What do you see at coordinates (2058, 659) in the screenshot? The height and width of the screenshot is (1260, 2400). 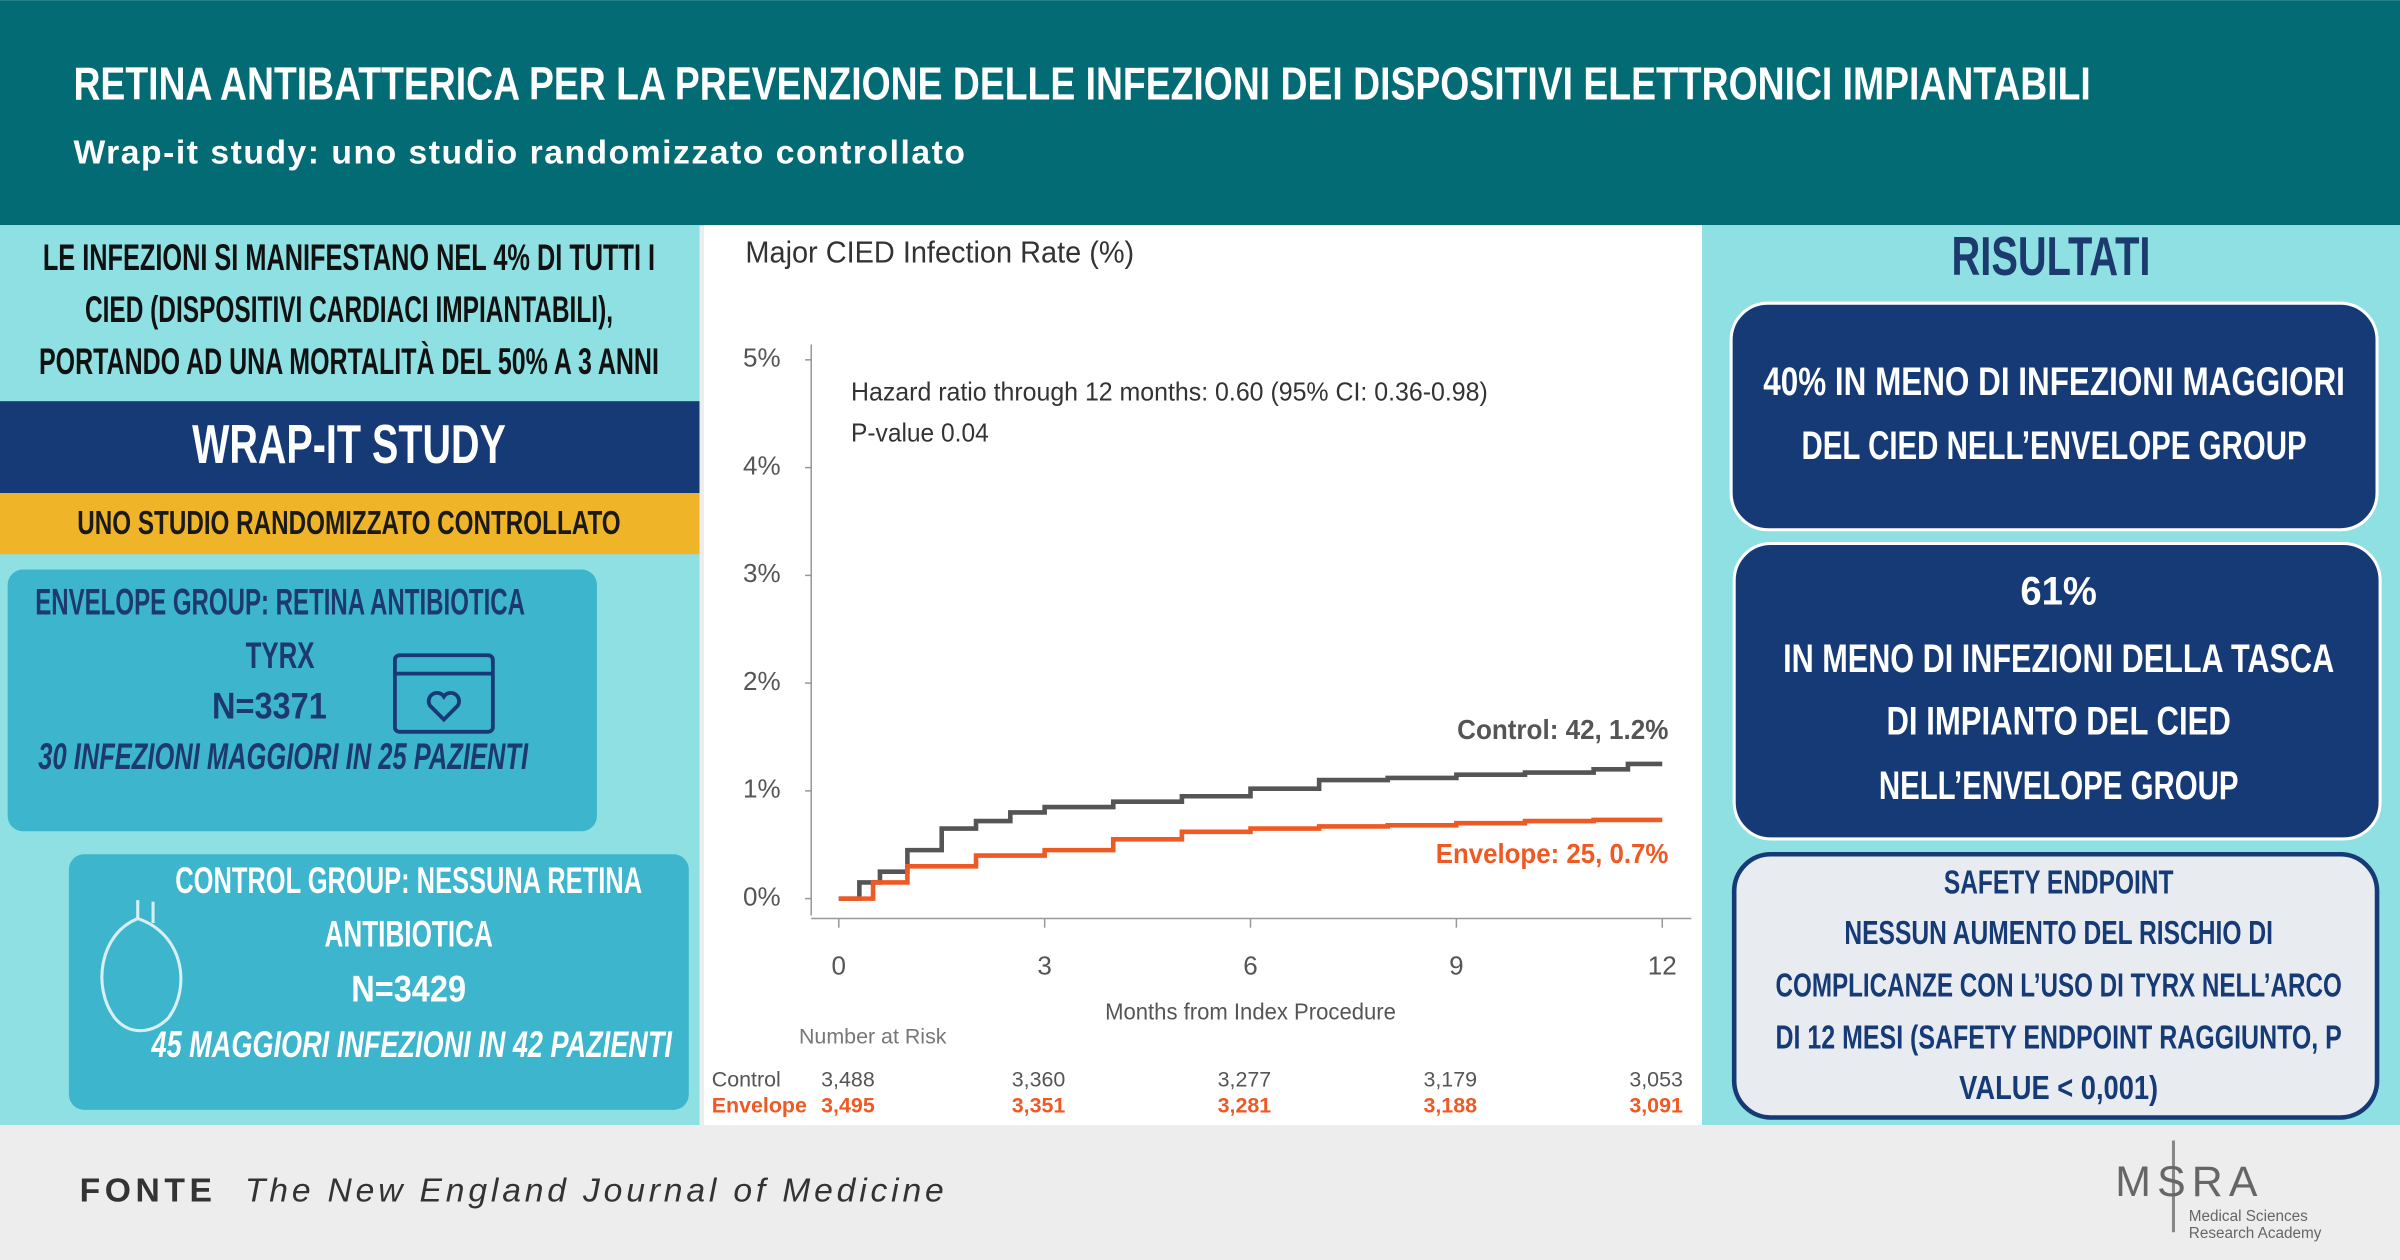 I see `result-line: IN MENO DI INFEZIONI DELLA TASCA` at bounding box center [2058, 659].